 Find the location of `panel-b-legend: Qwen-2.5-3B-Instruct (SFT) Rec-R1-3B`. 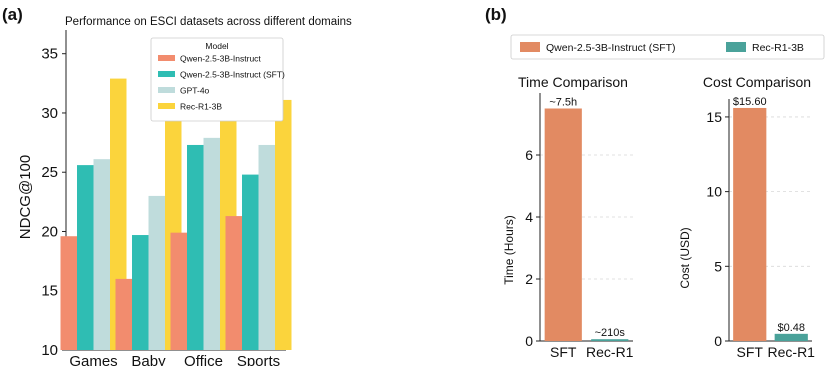

panel-b-legend: Qwen-2.5-3B-Instruct (SFT) Rec-R1-3B is located at coordinates (667, 47).